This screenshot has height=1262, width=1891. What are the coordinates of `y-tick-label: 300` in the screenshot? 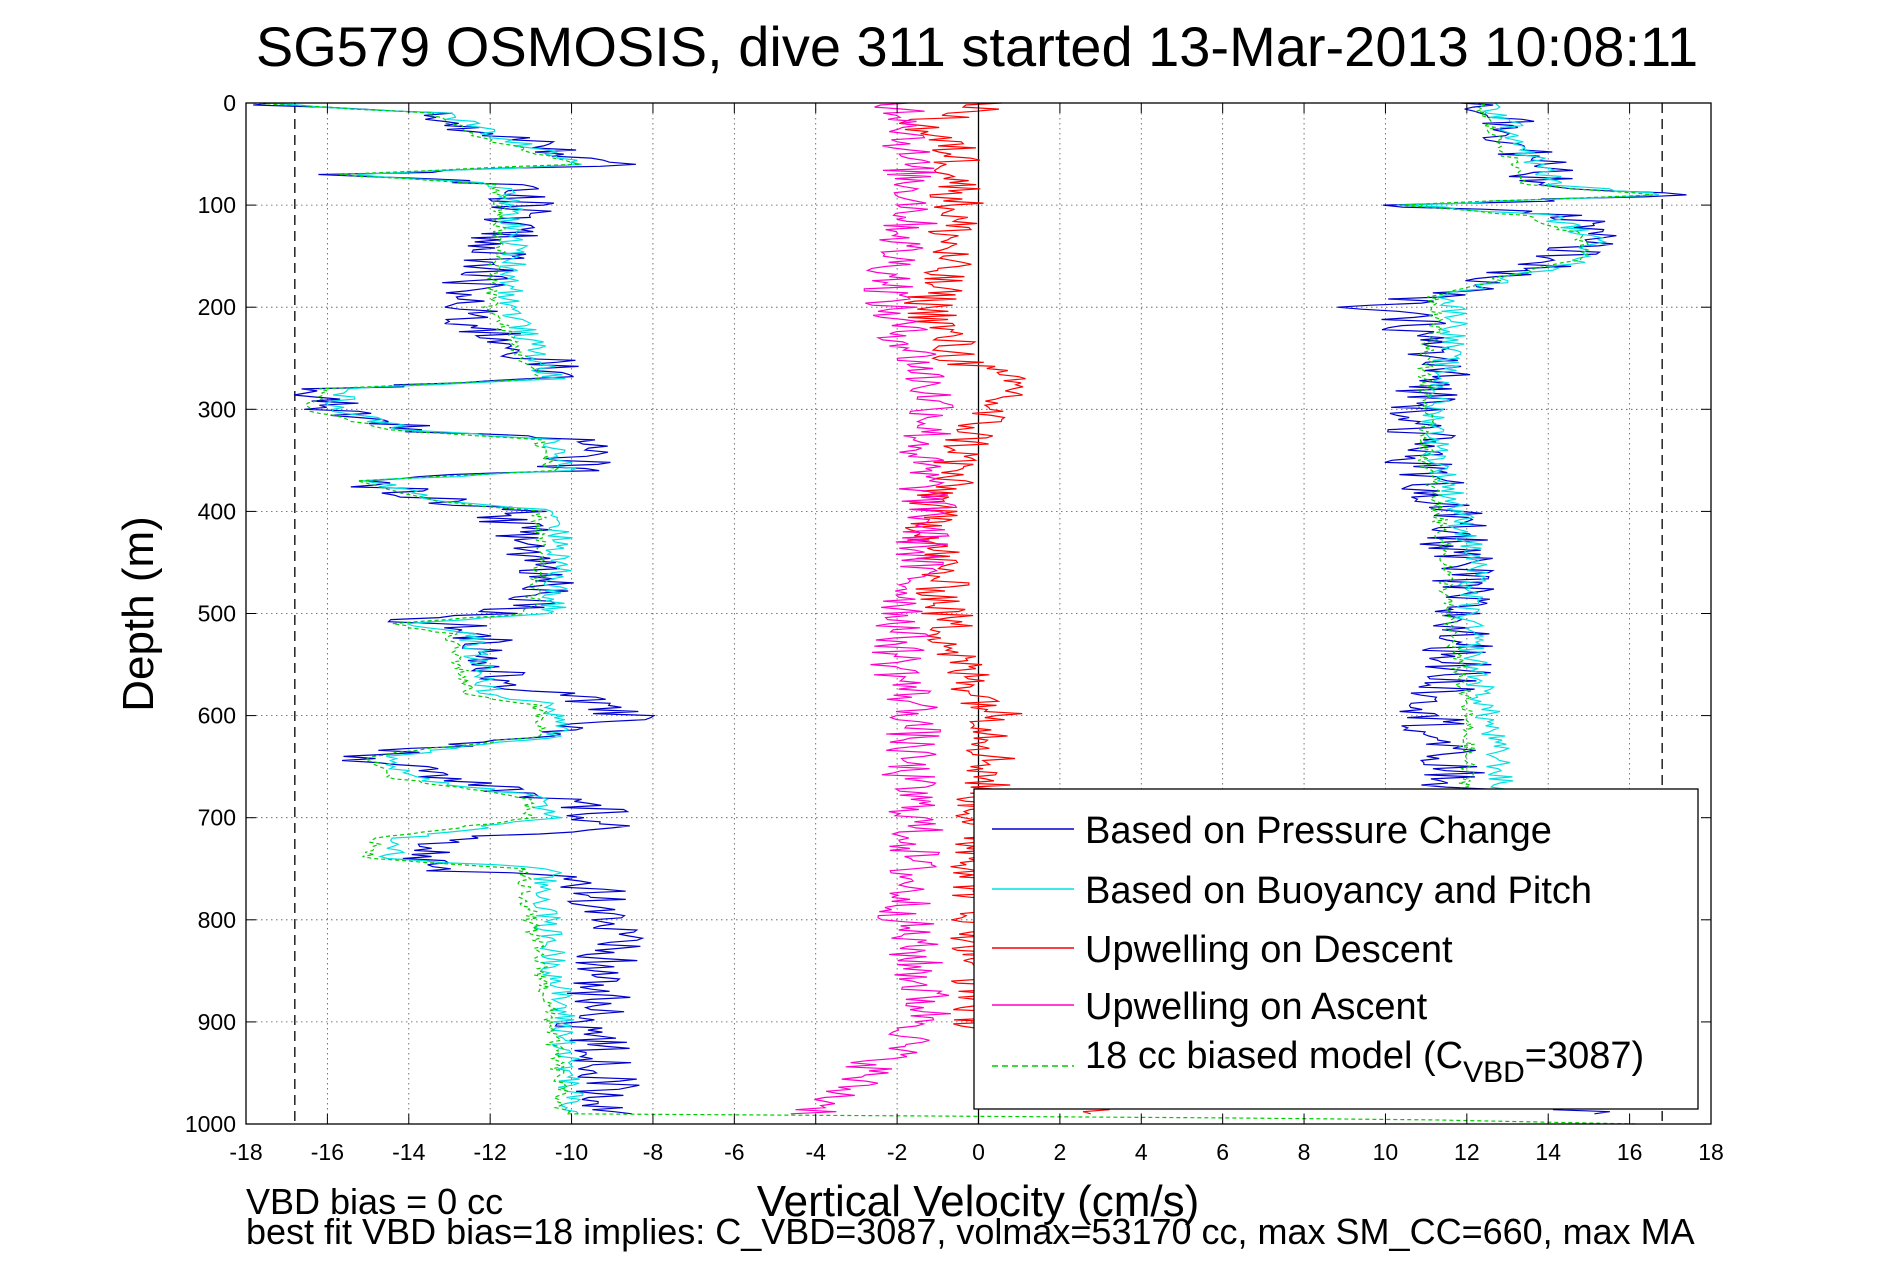 It's located at (217, 409).